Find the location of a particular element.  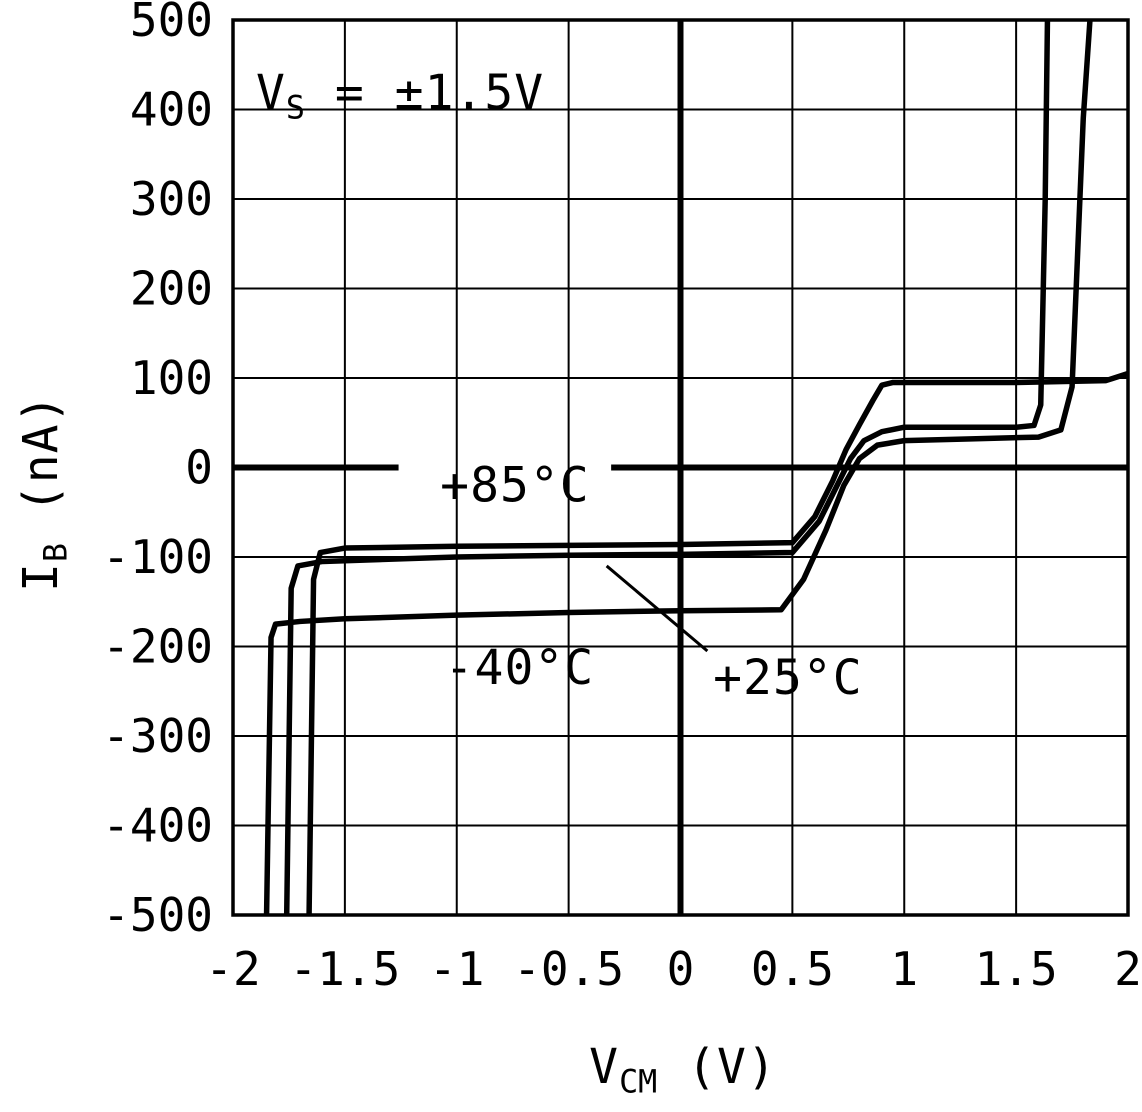

y-tick-label: 100 is located at coordinates (171, 378).